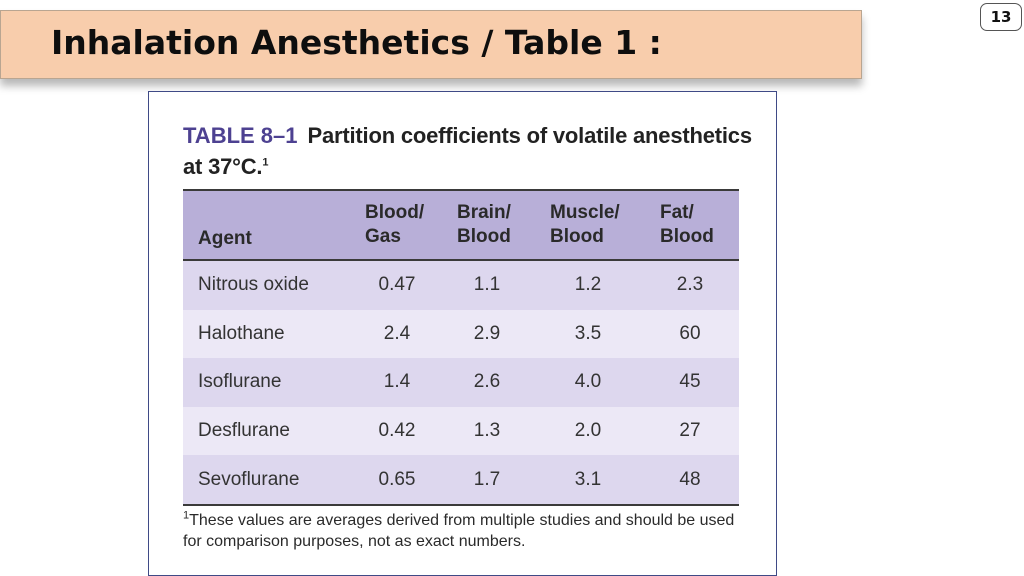  I want to click on fat-blood-value: 45, so click(690, 382).